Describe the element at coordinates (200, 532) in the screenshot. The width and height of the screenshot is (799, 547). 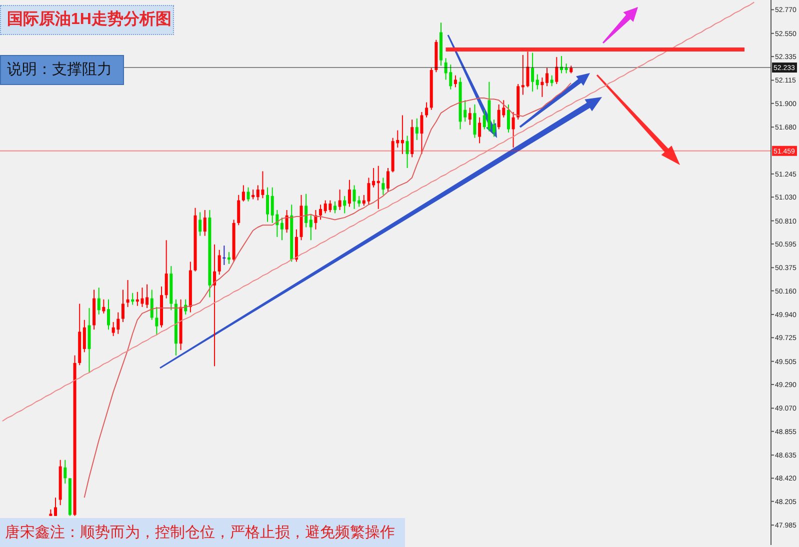
I see `annotation: 唐宋鑫注：顺势而为，控制仓位，严格止损，避免频繁操作` at that location.